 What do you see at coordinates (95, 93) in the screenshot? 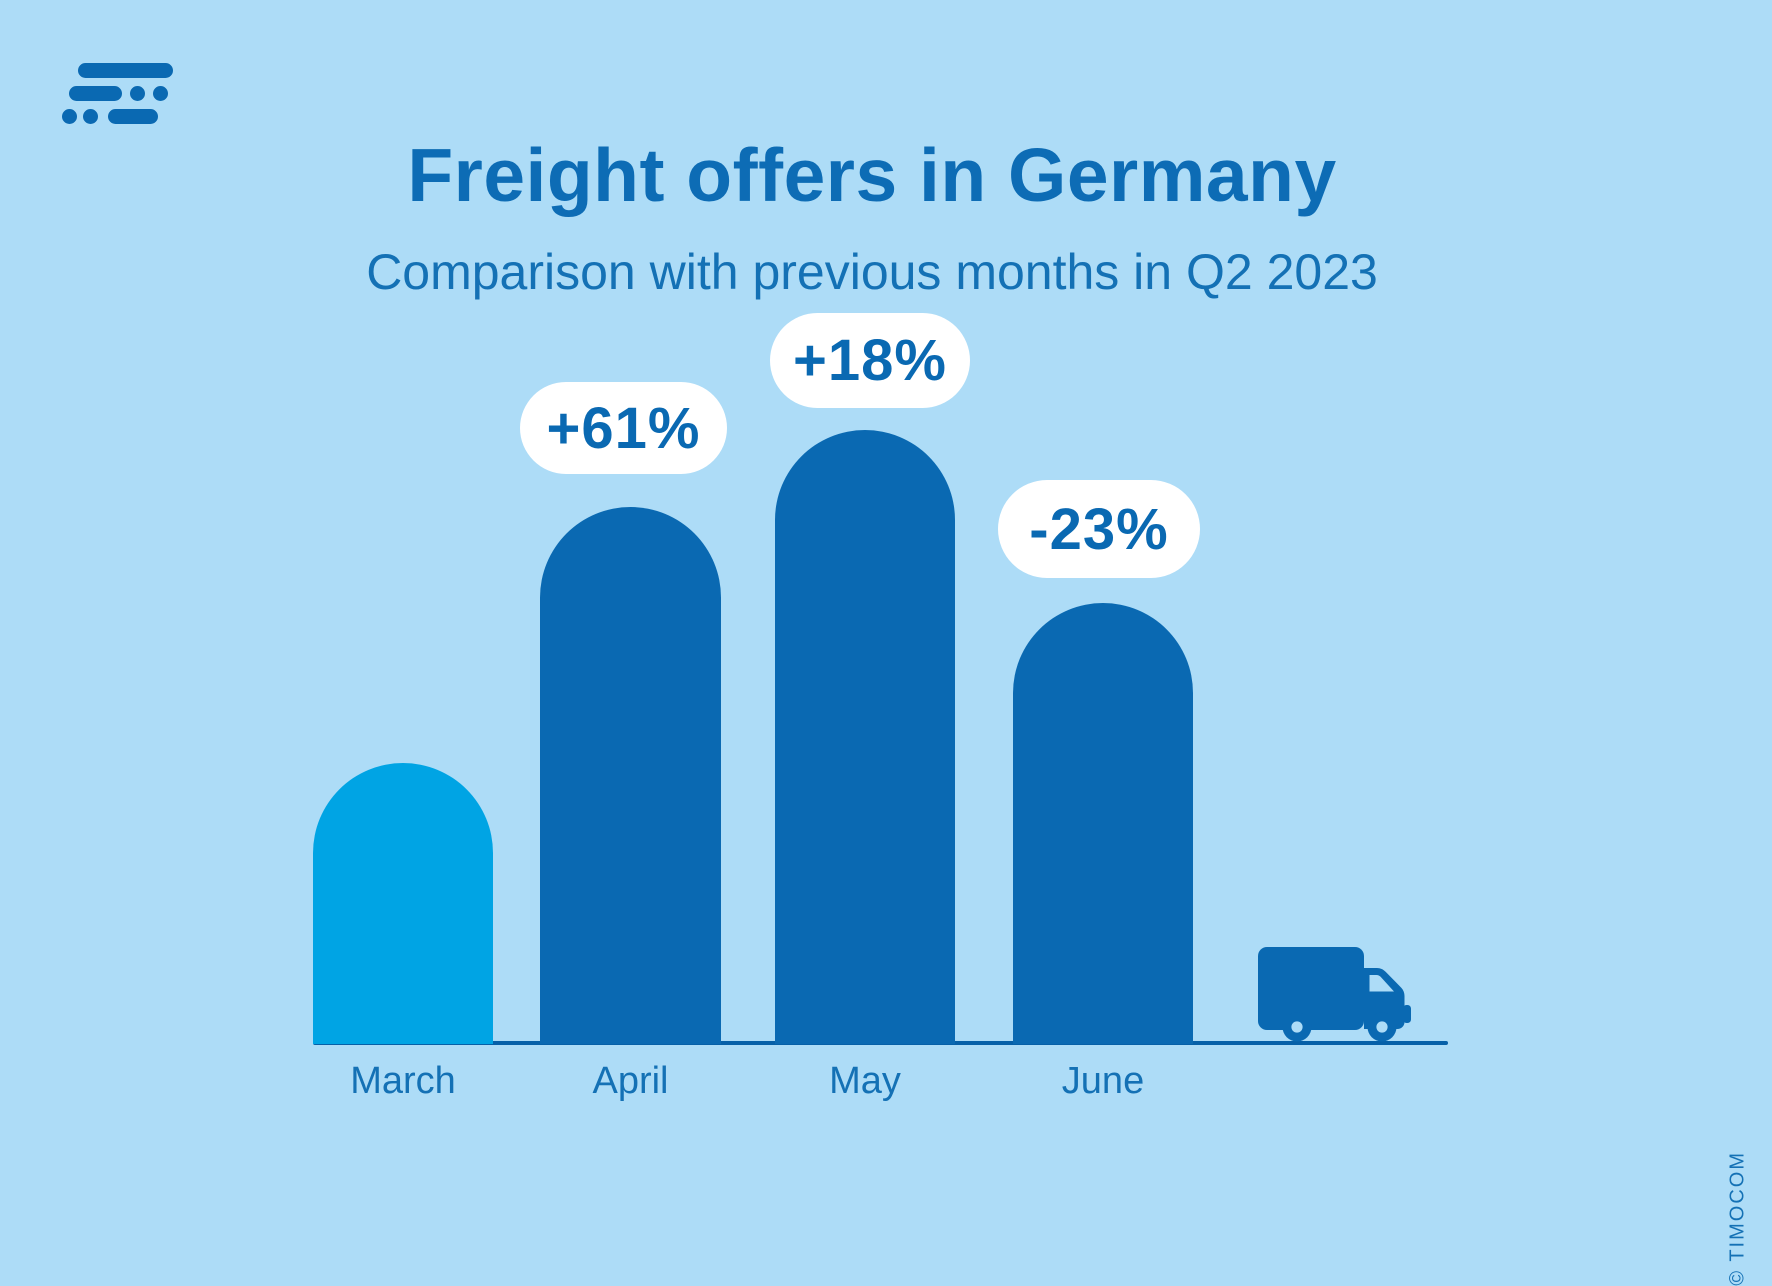
I see `logo-bar-middle` at bounding box center [95, 93].